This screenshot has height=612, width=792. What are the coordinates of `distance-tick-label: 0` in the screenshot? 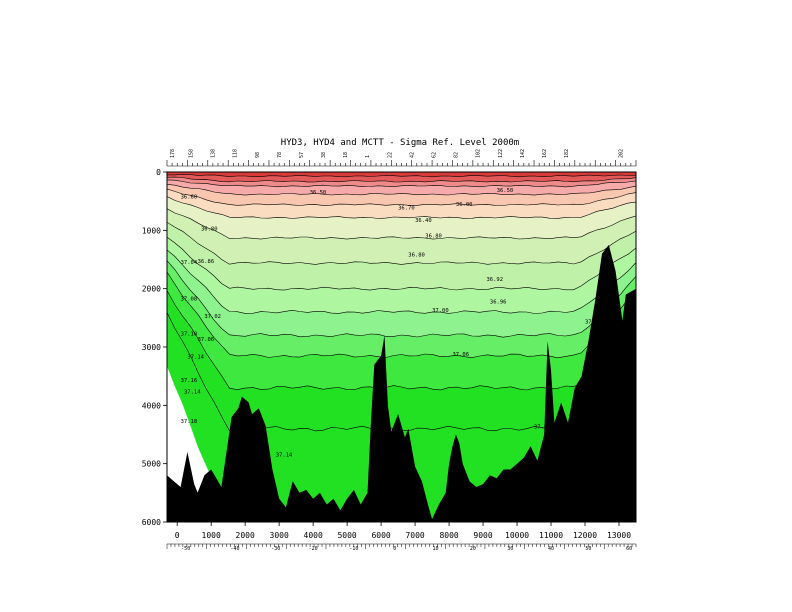 It's located at (177, 535).